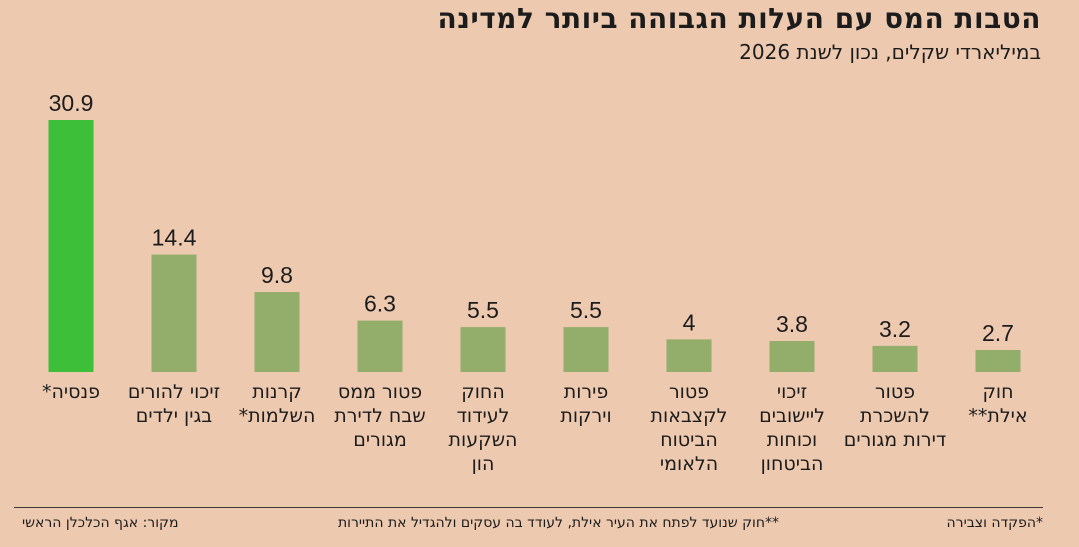 This screenshot has height=547, width=1079. What do you see at coordinates (483, 464) in the screenshot?
I see `category-label-4-line-3: הון` at bounding box center [483, 464].